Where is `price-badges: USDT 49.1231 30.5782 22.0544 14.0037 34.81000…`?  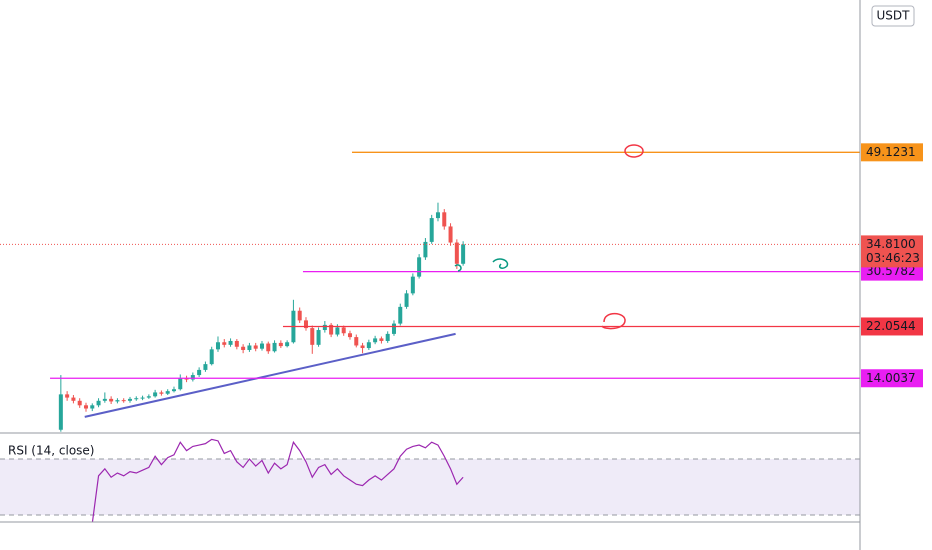 price-badges: USDT 49.1231 30.5782 22.0544 14.0037 34.81000… is located at coordinates (892, 196).